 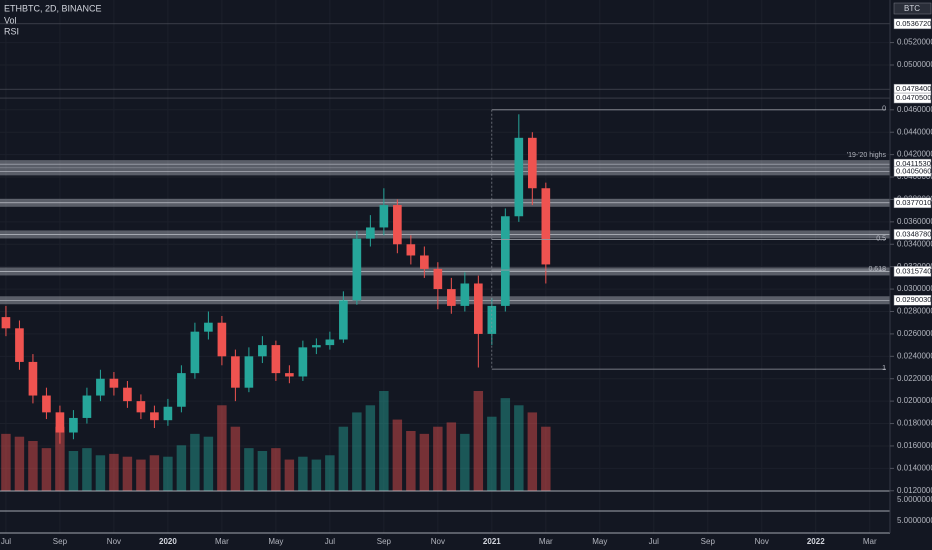 What do you see at coordinates (914, 243) in the screenshot?
I see `y-tick-label: 0.03400000` at bounding box center [914, 243].